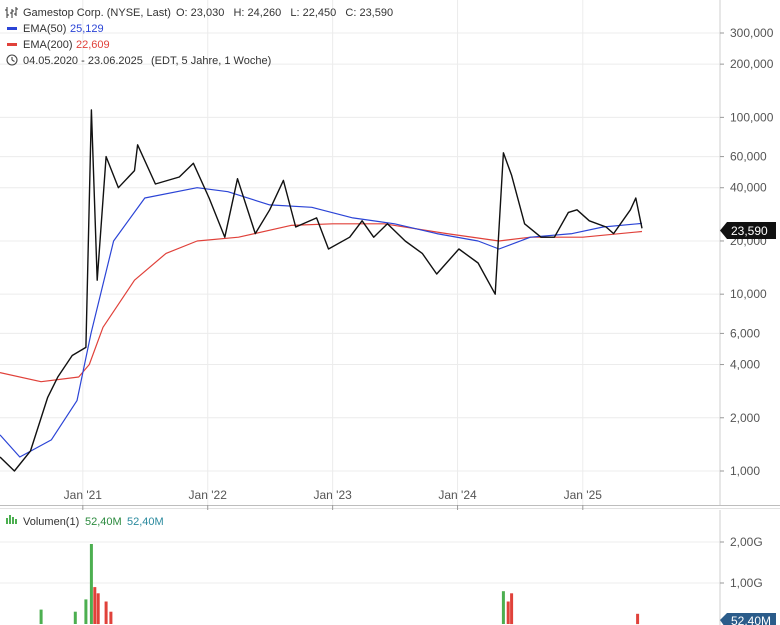  Describe the element at coordinates (93, 45) in the screenshot. I see `ema200-value: 22,609` at that location.